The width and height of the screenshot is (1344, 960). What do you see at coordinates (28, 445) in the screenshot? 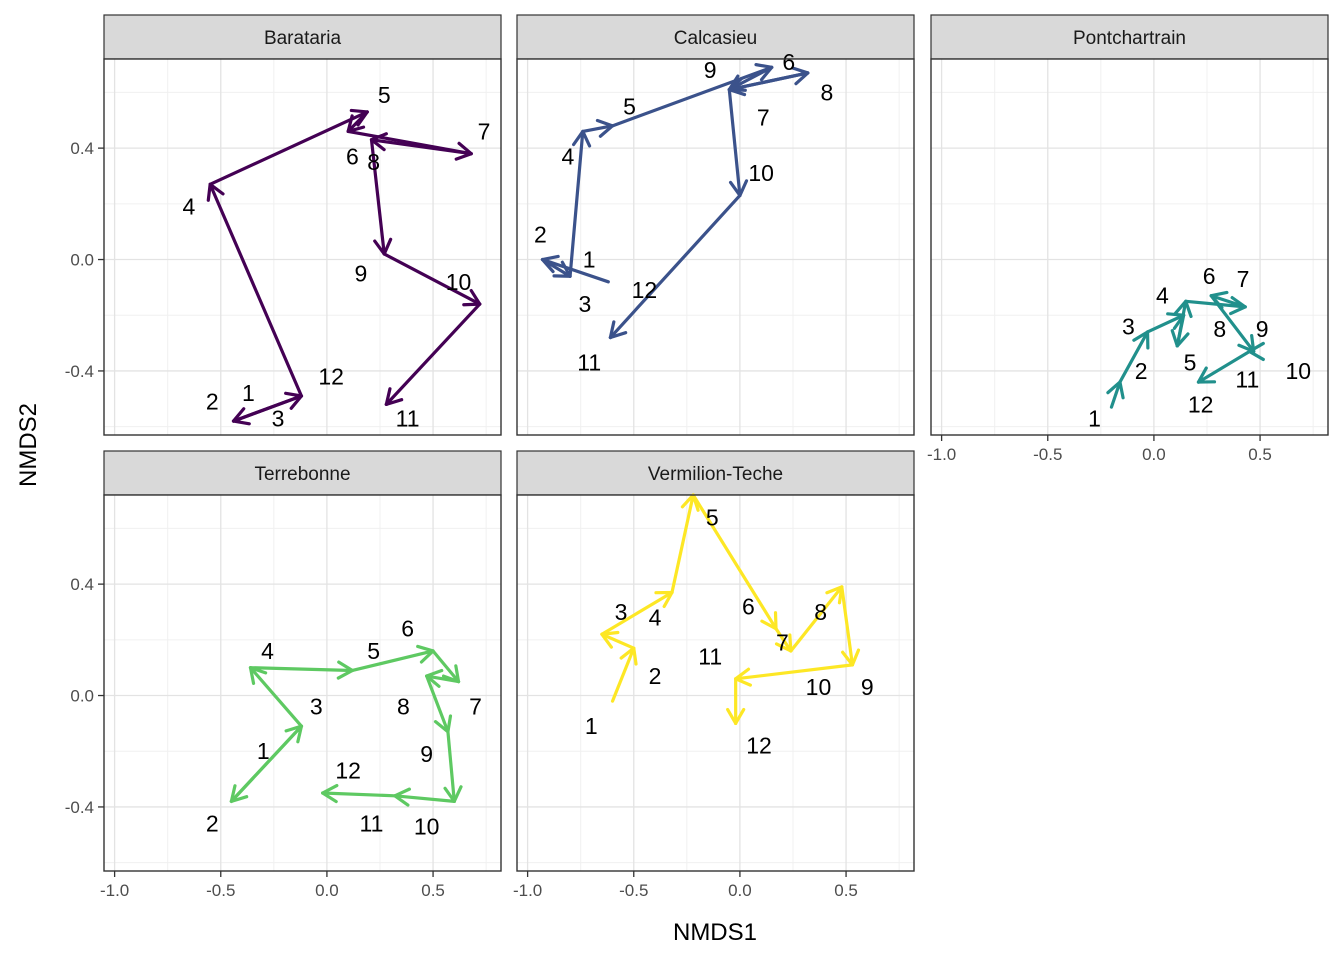
I see `y-axis-label: NMDS2` at bounding box center [28, 445].